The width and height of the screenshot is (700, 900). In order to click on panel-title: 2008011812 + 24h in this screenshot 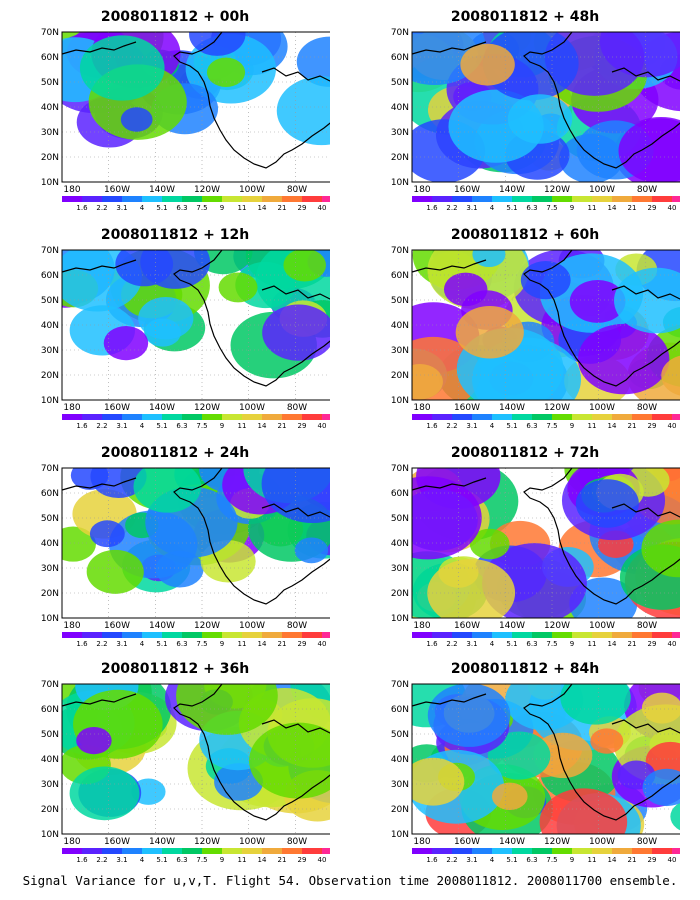, I will do `click(175, 453)`.